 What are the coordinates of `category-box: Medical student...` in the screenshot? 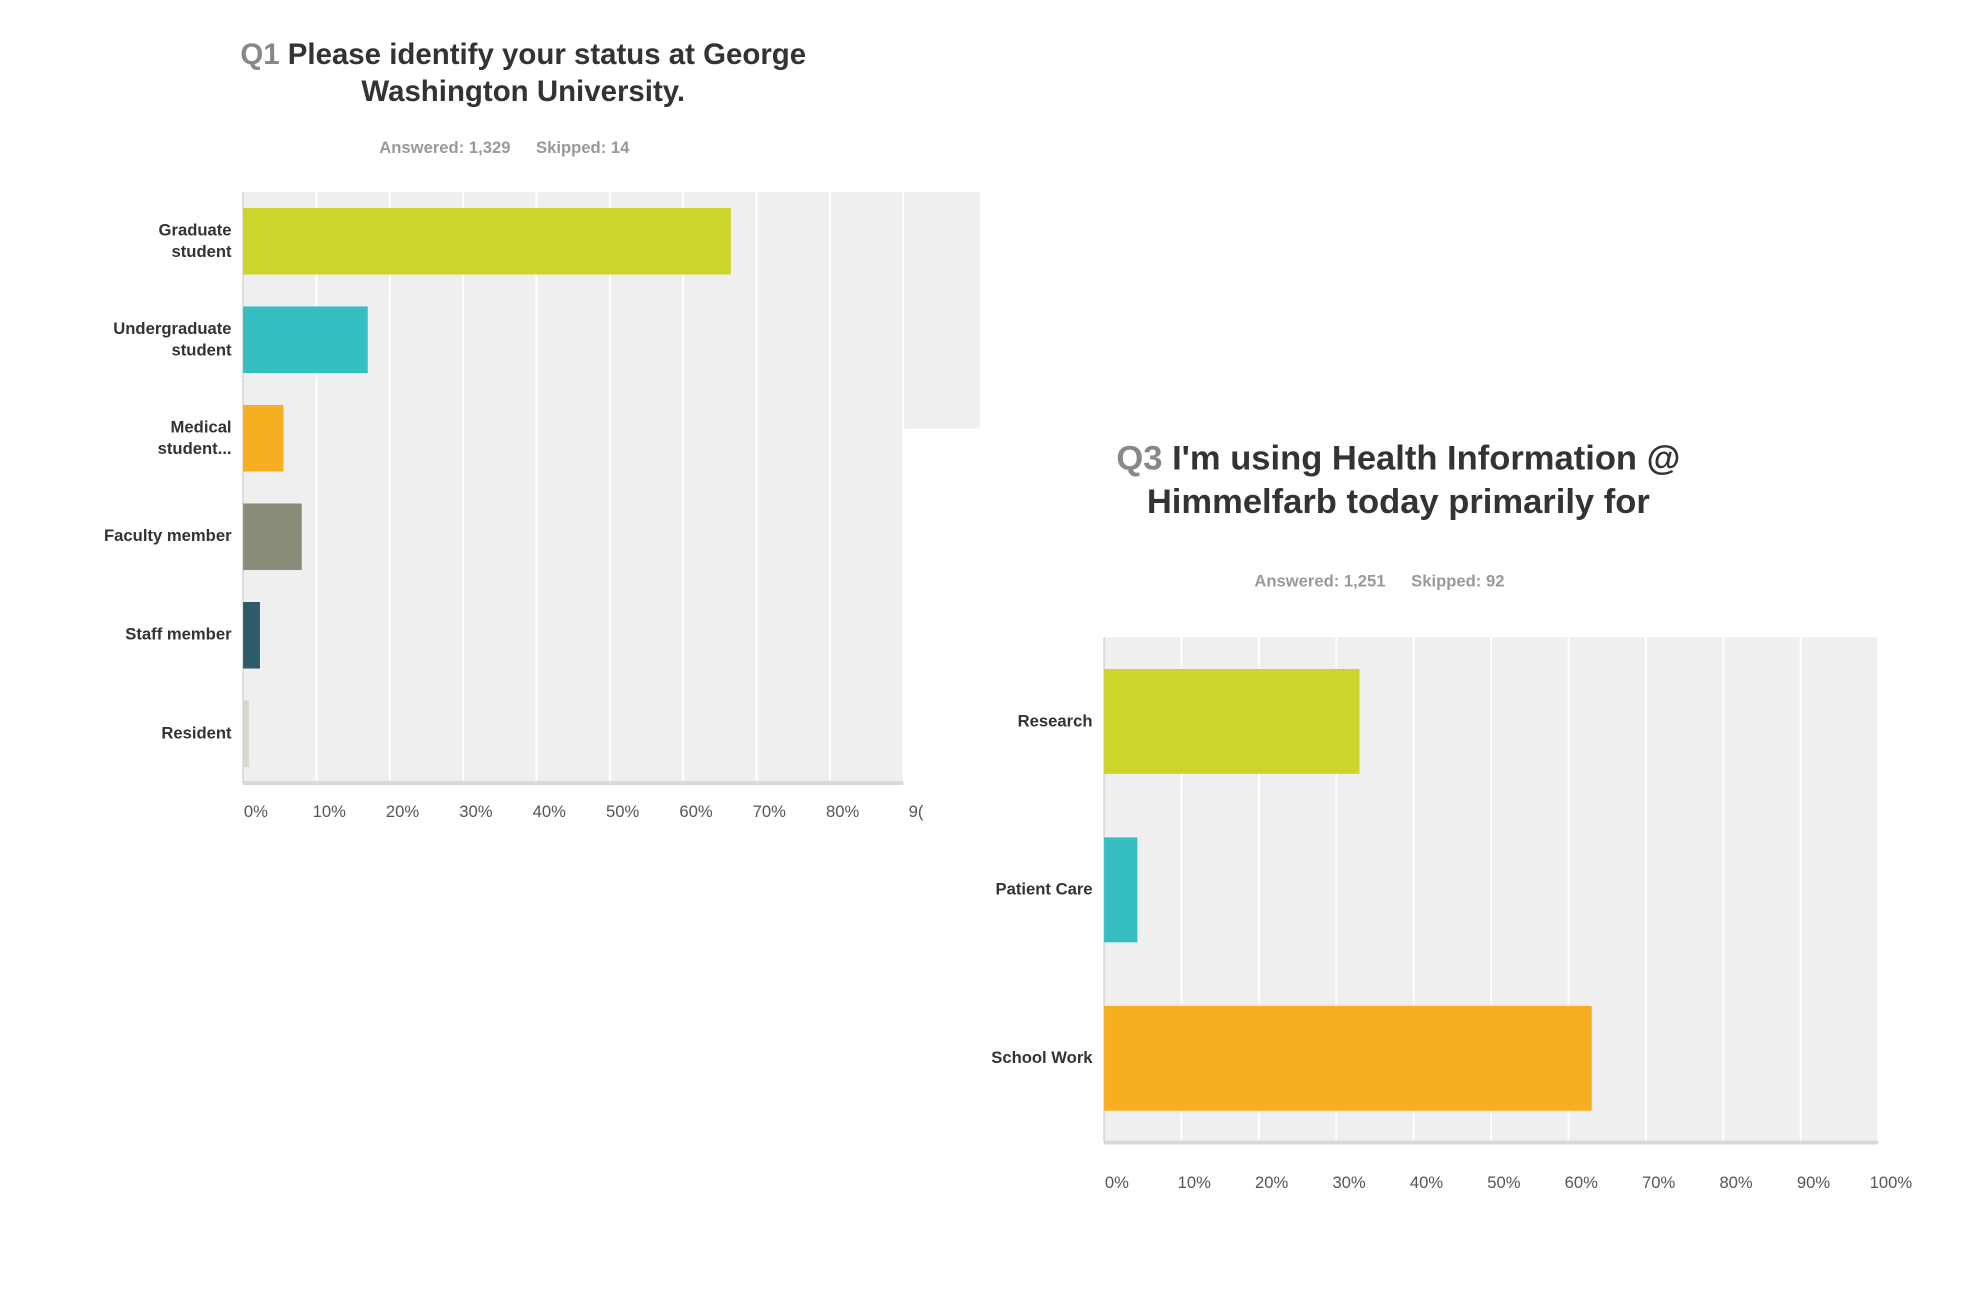 It's located at (194, 437).